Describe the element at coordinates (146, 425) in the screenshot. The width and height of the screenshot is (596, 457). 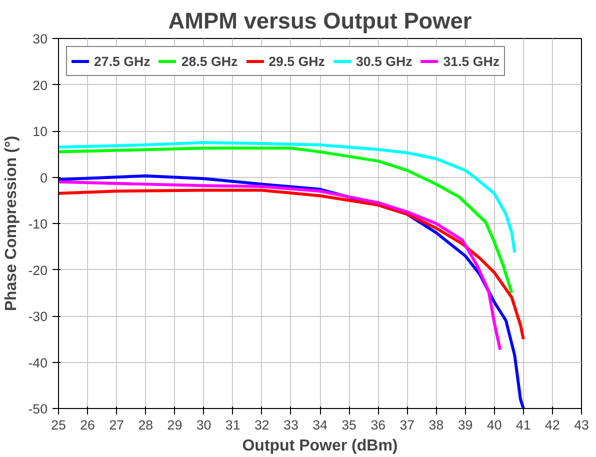
I see `x-tick-label: 28` at that location.